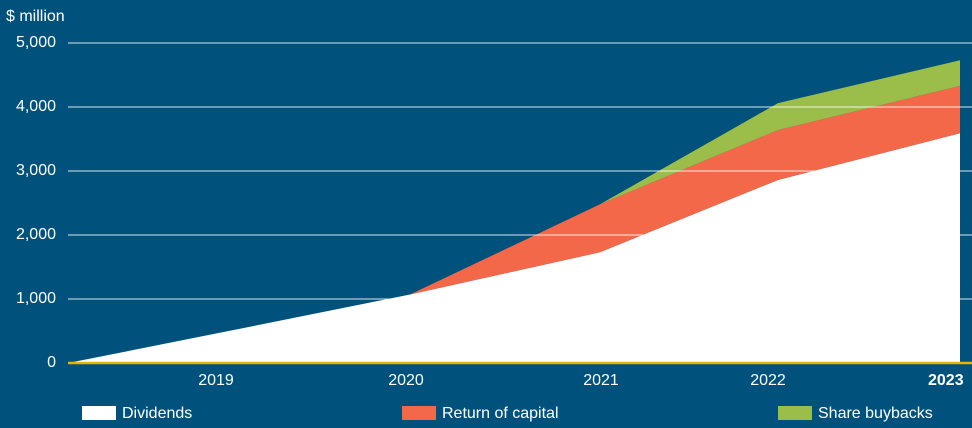 The image size is (972, 428). I want to click on y-tick-label: 0, so click(51, 362).